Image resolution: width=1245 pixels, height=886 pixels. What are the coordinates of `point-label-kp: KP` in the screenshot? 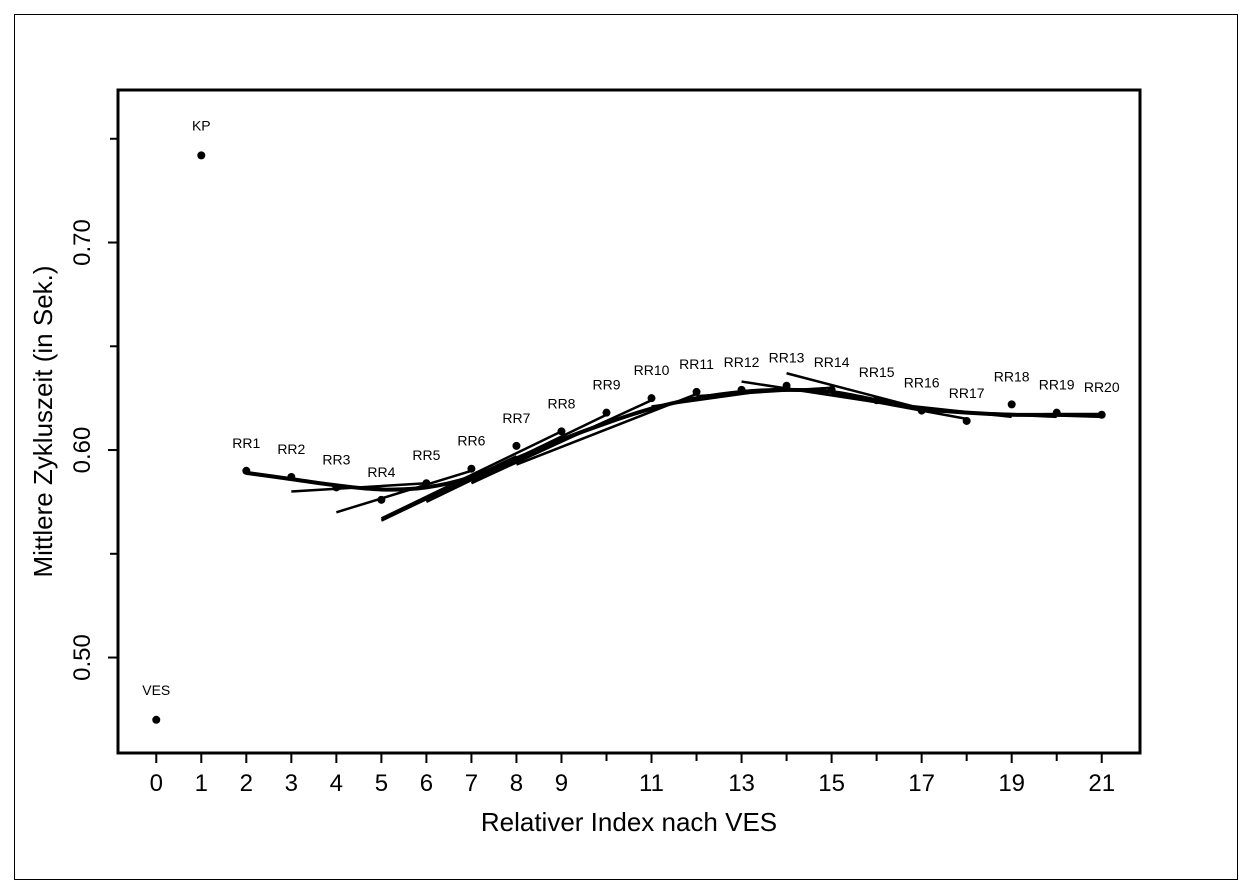 It's located at (201, 125).